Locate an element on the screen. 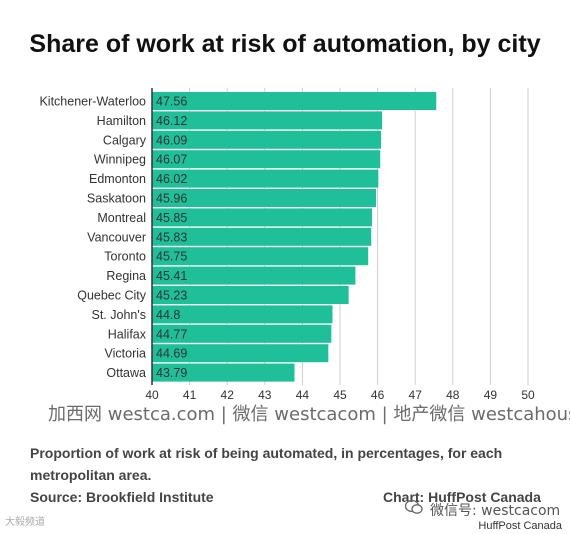 The image size is (570, 534). category-label: Victoria is located at coordinates (126, 354).